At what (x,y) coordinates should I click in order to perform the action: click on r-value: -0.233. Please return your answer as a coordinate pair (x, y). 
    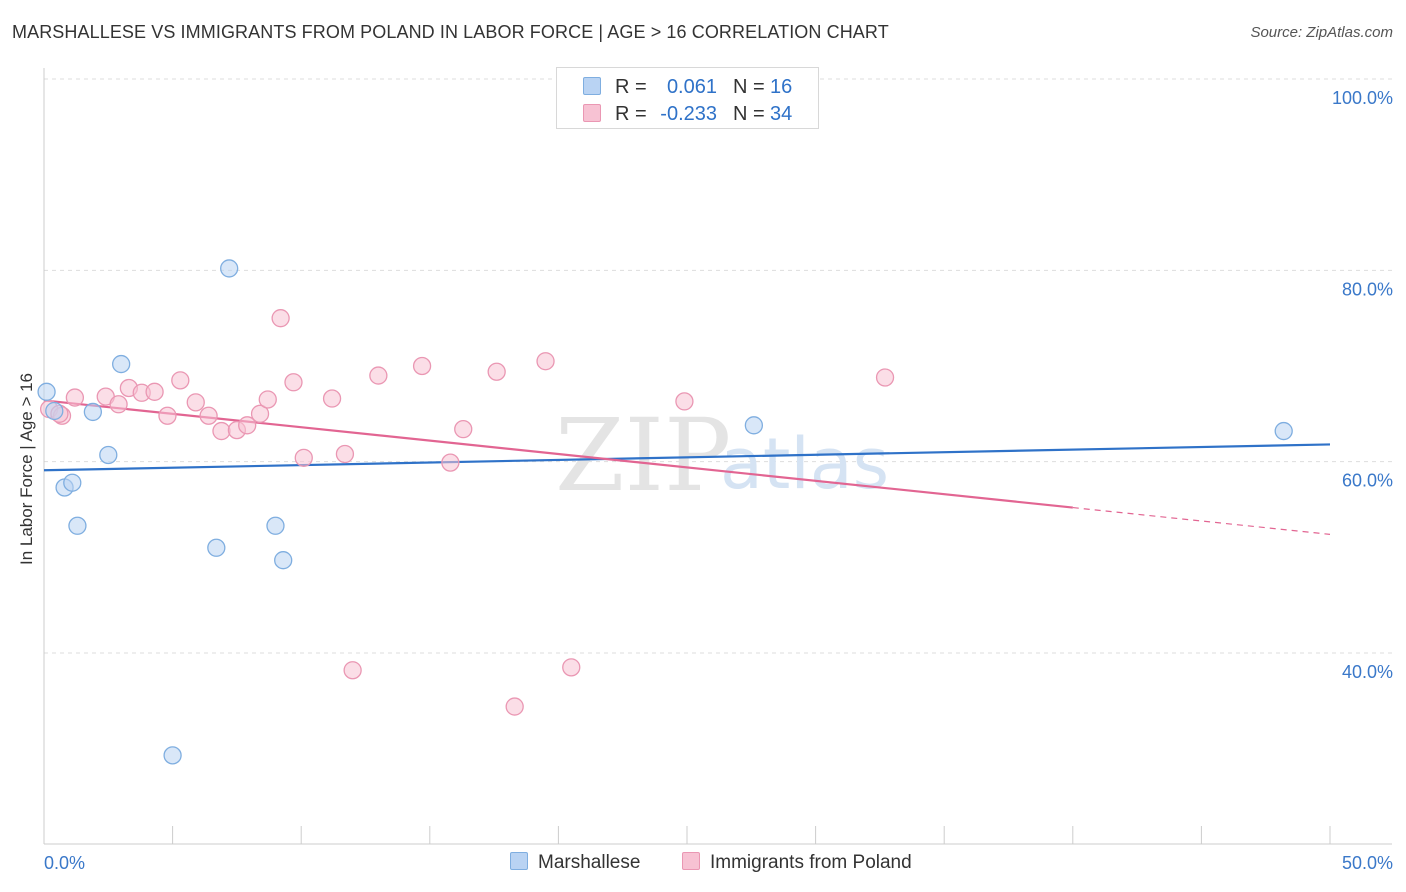
    Looking at the image, I should click on (688, 114).